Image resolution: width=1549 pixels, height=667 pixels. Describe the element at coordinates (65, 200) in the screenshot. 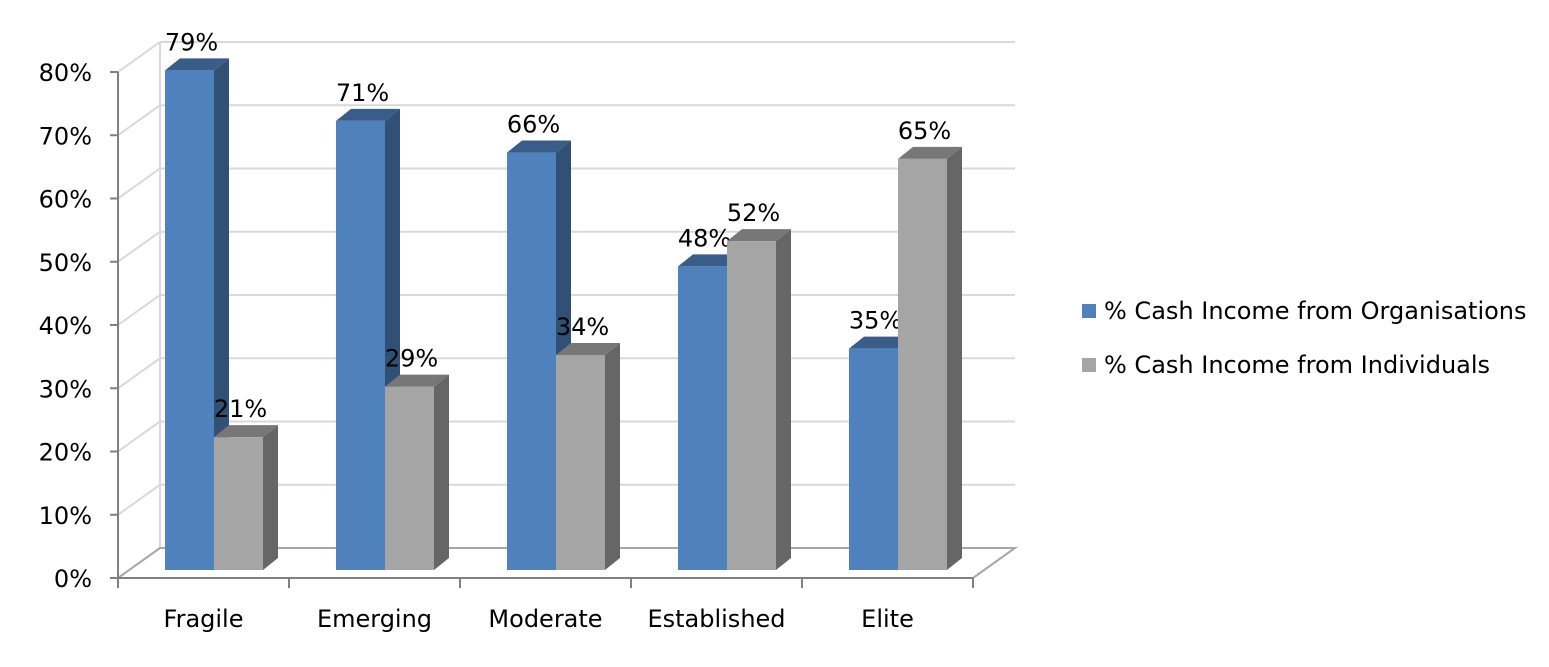

I see `y-tick-label: 60%` at that location.